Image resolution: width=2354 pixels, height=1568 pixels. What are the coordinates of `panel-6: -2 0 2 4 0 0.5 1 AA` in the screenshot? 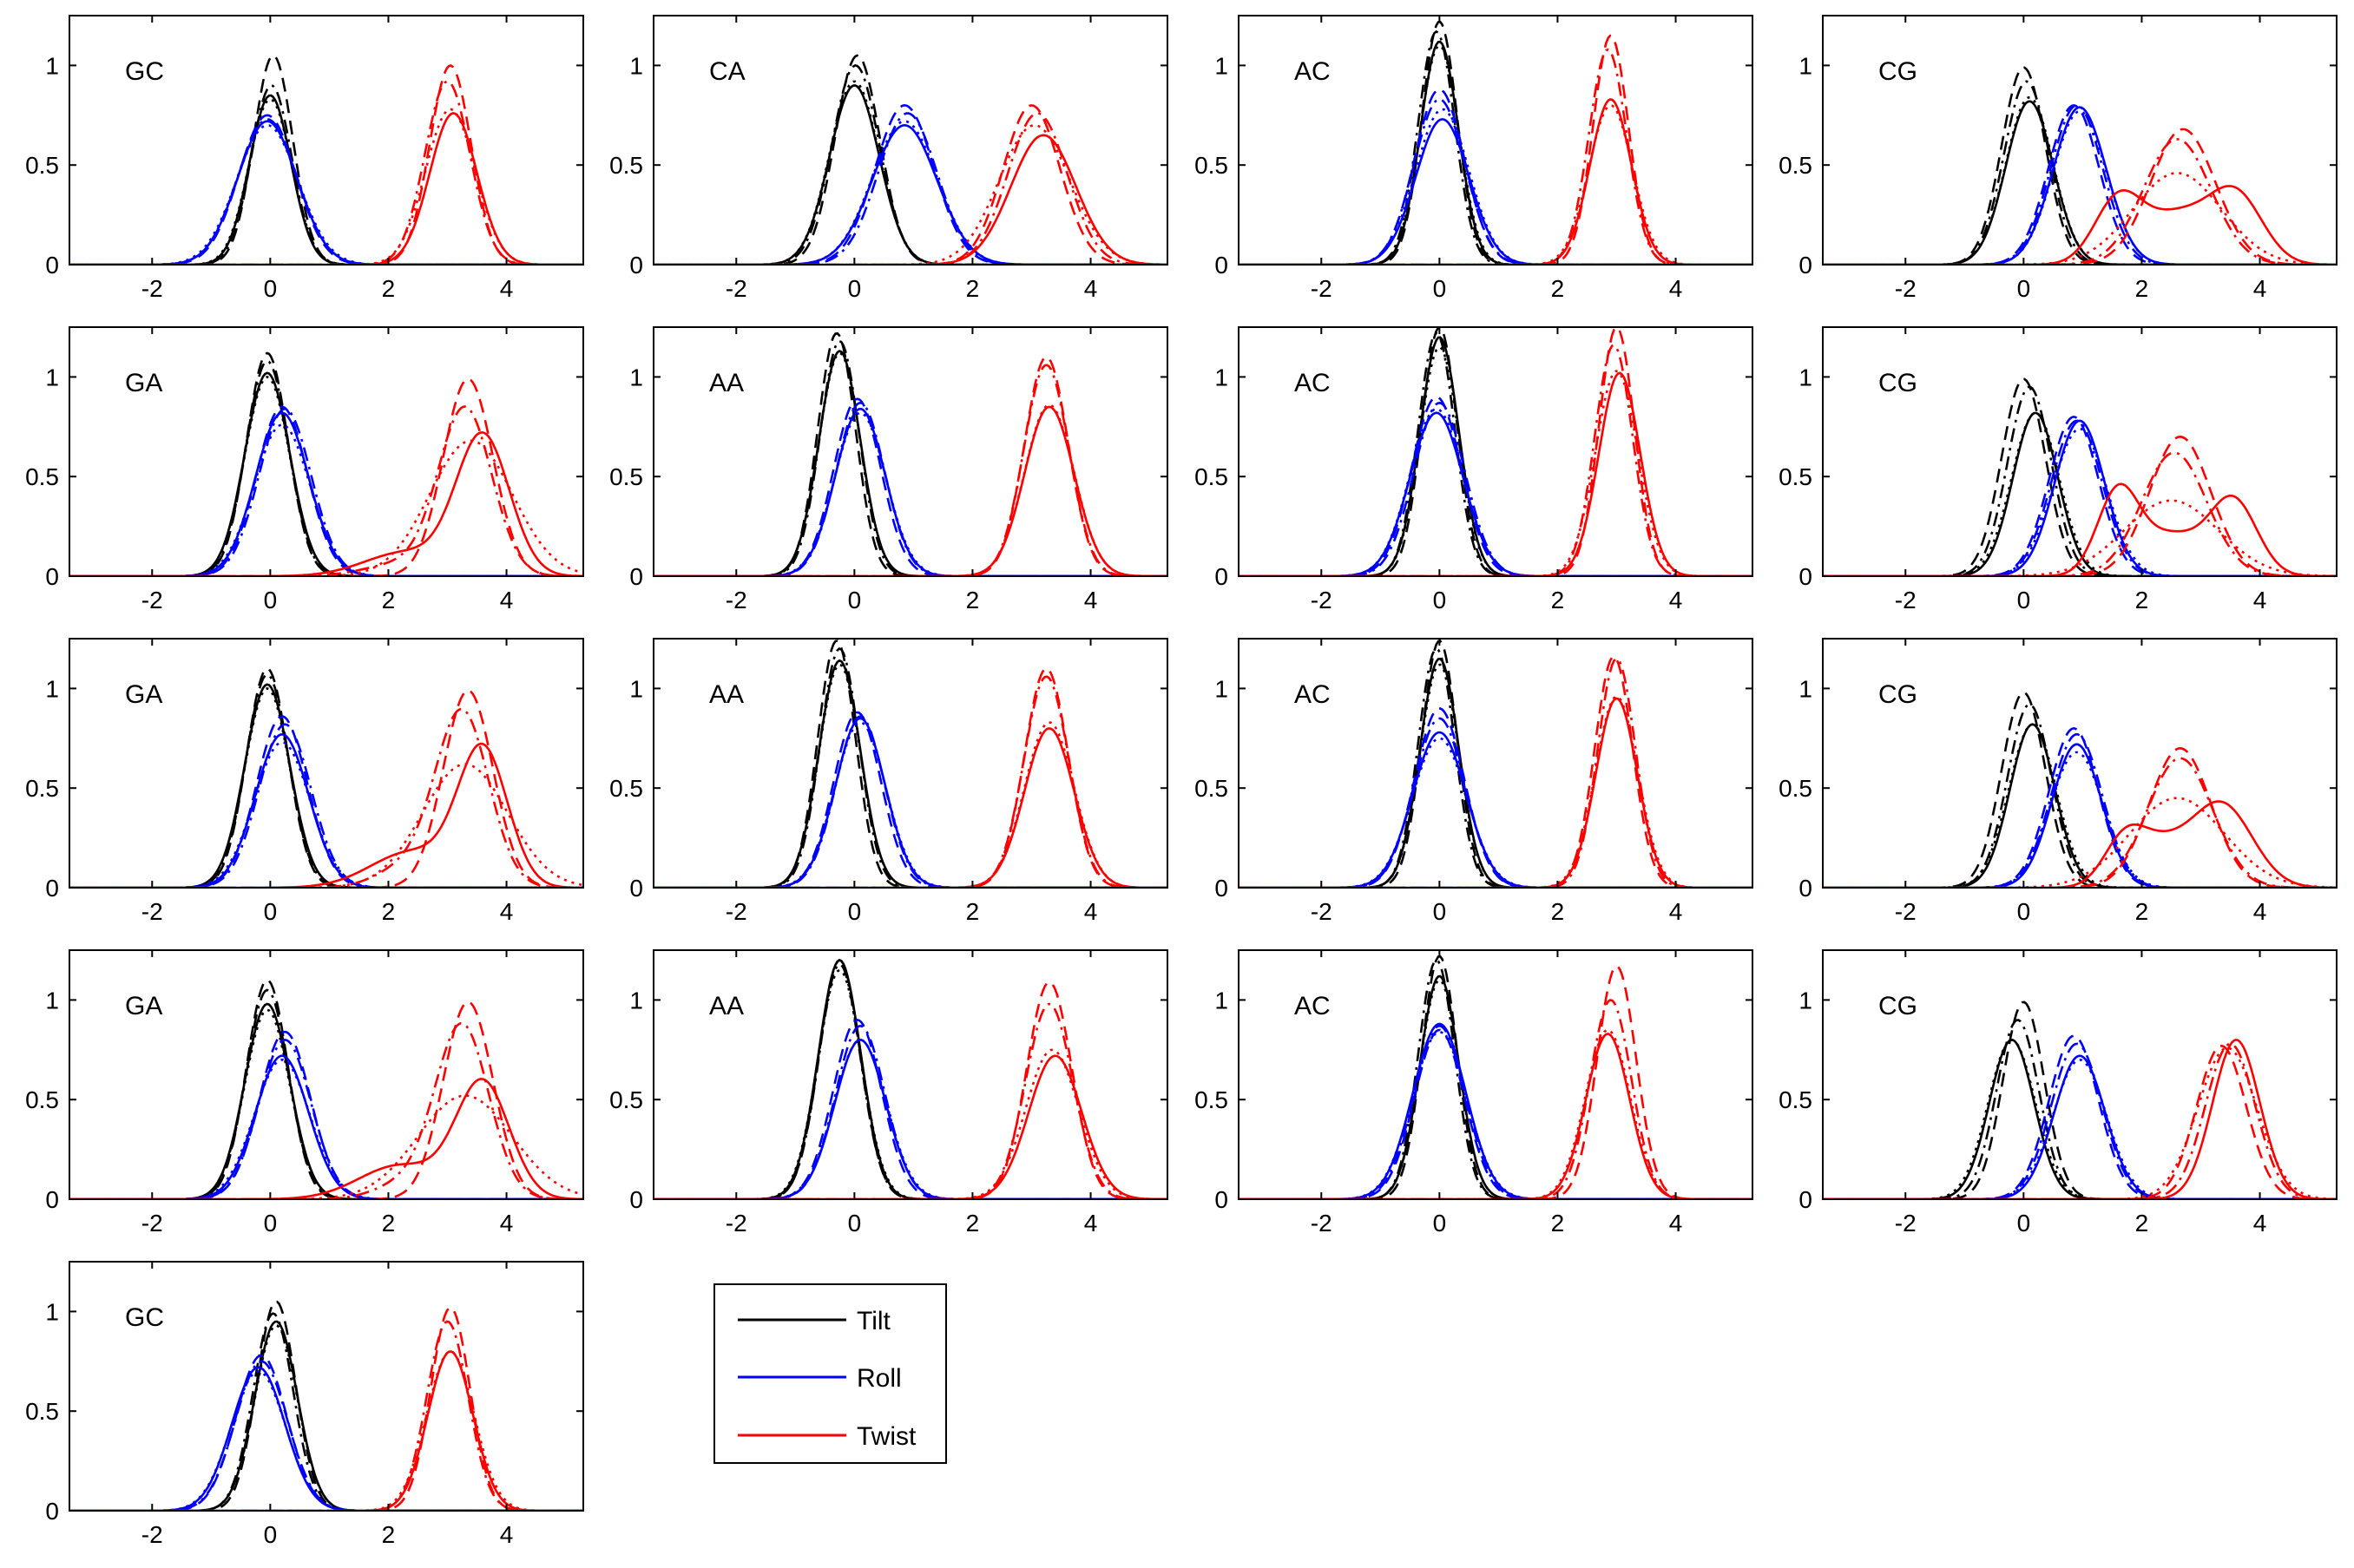 It's located at (889, 469).